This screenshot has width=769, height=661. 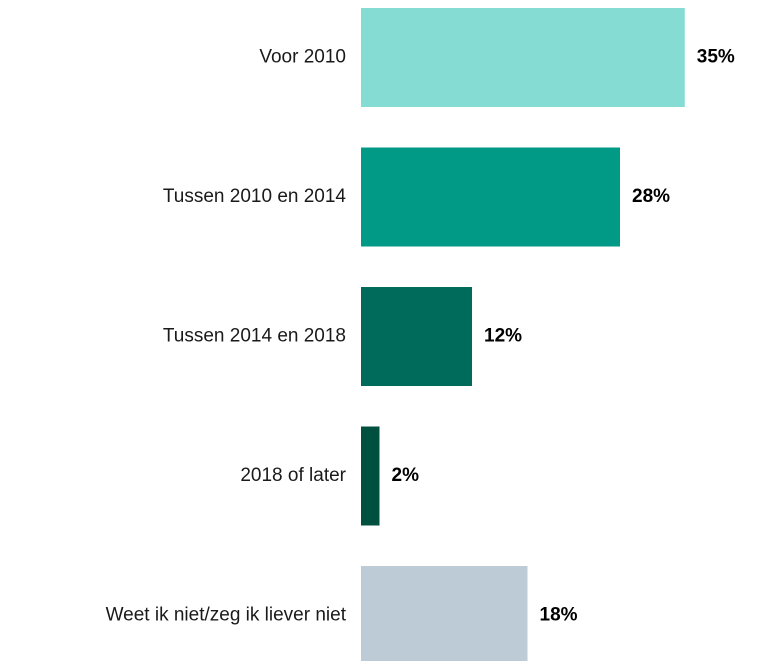 What do you see at coordinates (716, 57) in the screenshot?
I see `value-label: 35%` at bounding box center [716, 57].